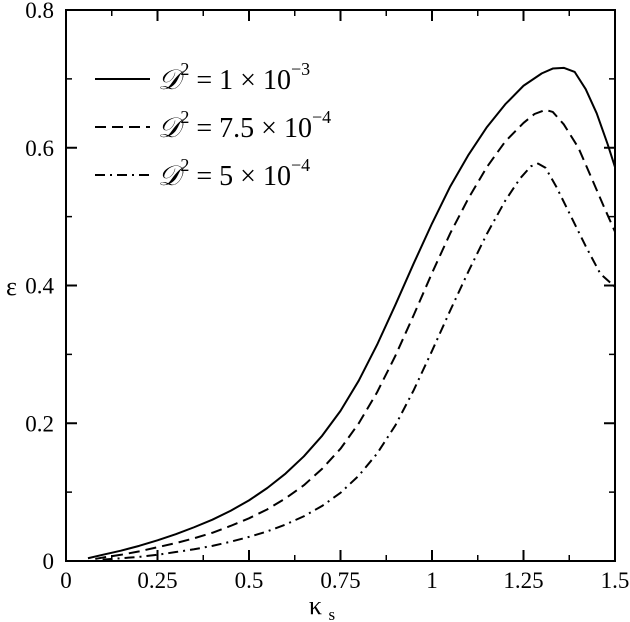 This screenshot has width=630, height=622. What do you see at coordinates (315, 605) in the screenshot?
I see `x-axis-label-main: κ` at bounding box center [315, 605].